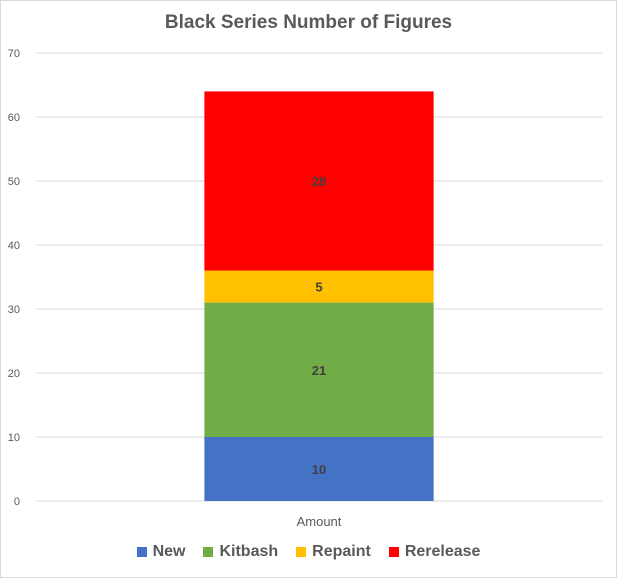 The height and width of the screenshot is (578, 617). I want to click on x-category-label: Amount, so click(319, 521).